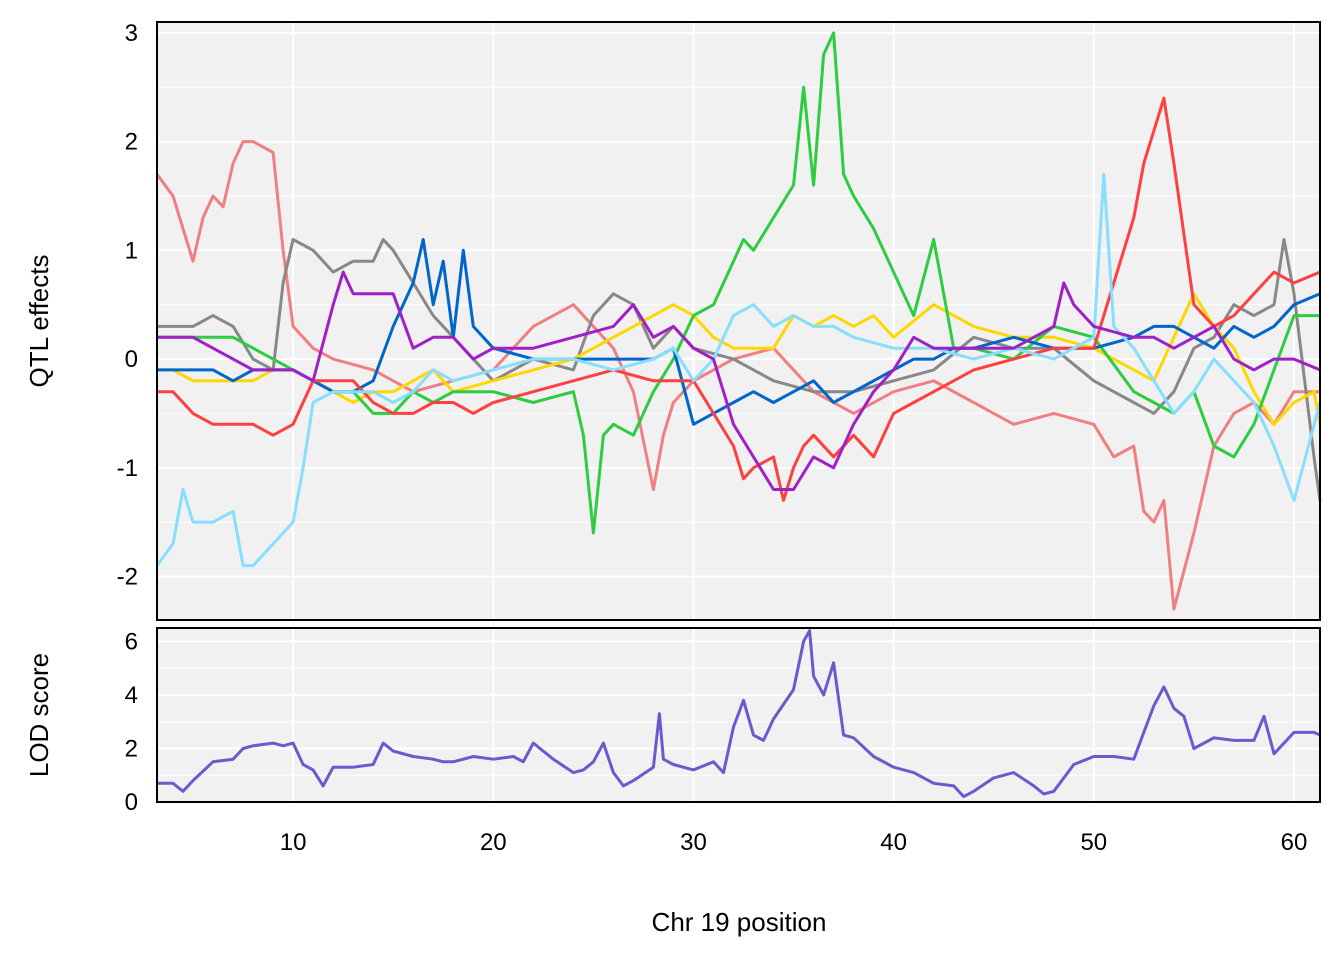 This screenshot has height=960, width=1344. I want to click on x-ticks: 10 20 30 40 50 60, so click(794, 842).